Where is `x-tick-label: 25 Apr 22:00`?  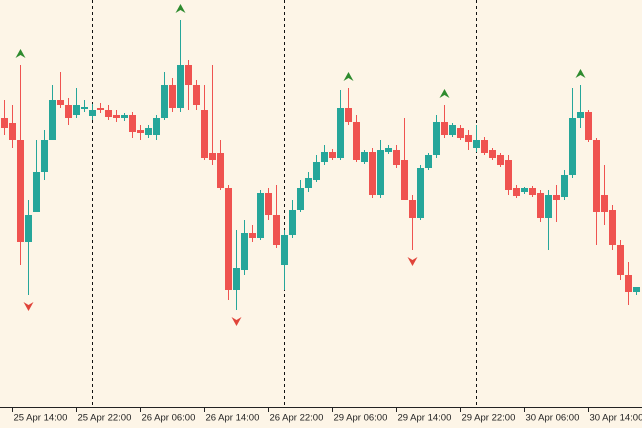
x-tick-label: 25 Apr 22:00 is located at coordinates (105, 418).